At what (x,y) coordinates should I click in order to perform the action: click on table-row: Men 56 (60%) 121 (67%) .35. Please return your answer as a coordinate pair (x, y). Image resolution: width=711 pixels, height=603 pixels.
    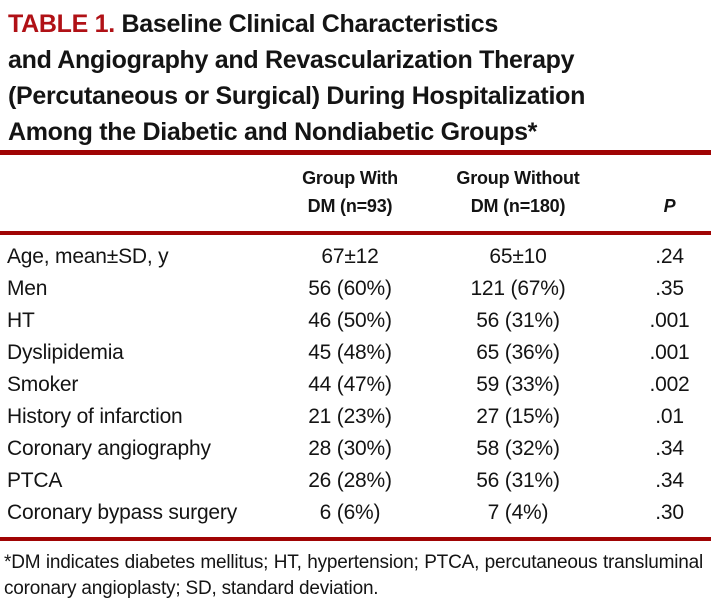
    Looking at the image, I should click on (355, 289).